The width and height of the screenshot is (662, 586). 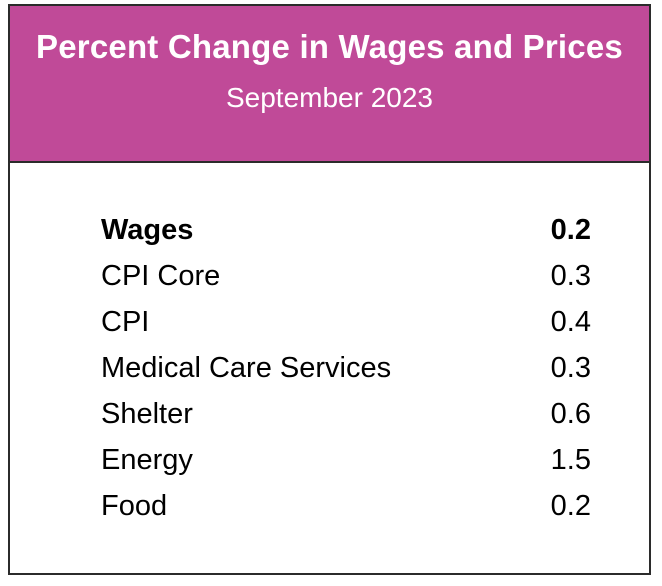 What do you see at coordinates (346, 467) in the screenshot?
I see `table-row: Energy 1.5` at bounding box center [346, 467].